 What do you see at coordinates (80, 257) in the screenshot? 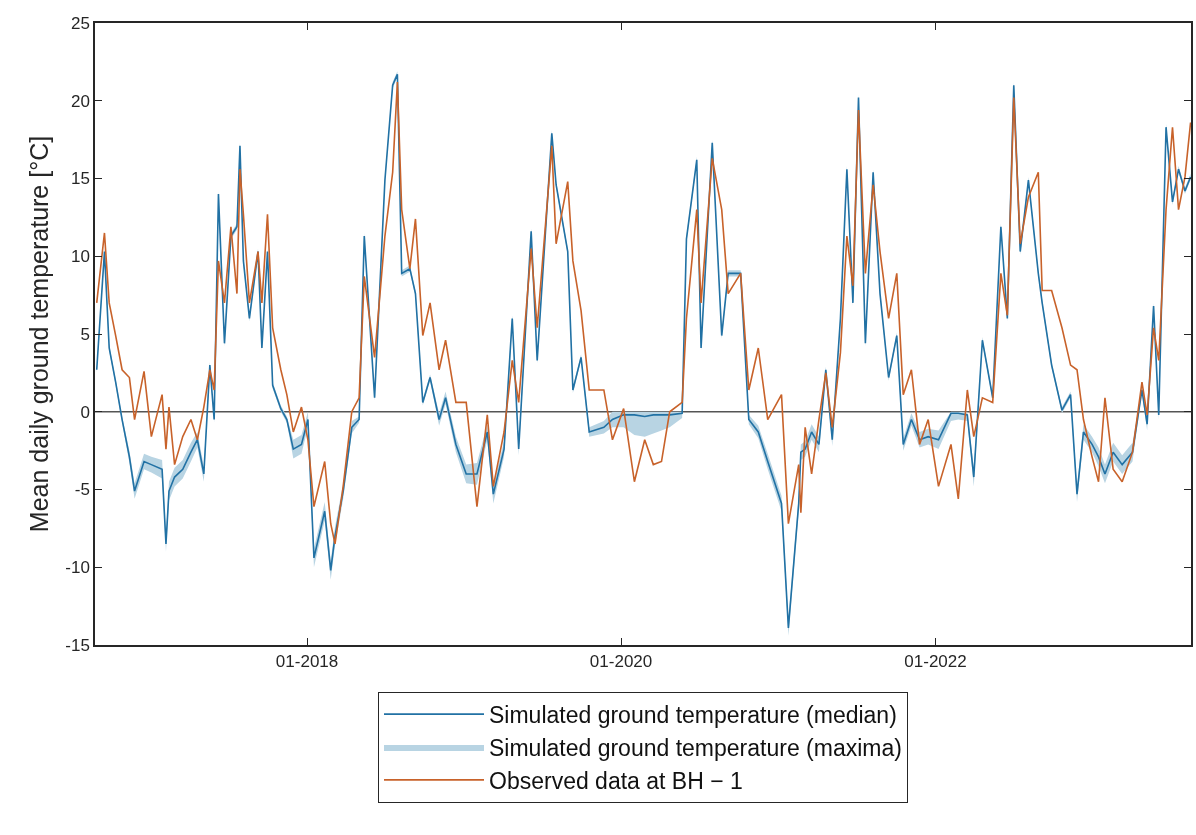
I see `y-tick-label: 10` at bounding box center [80, 257].